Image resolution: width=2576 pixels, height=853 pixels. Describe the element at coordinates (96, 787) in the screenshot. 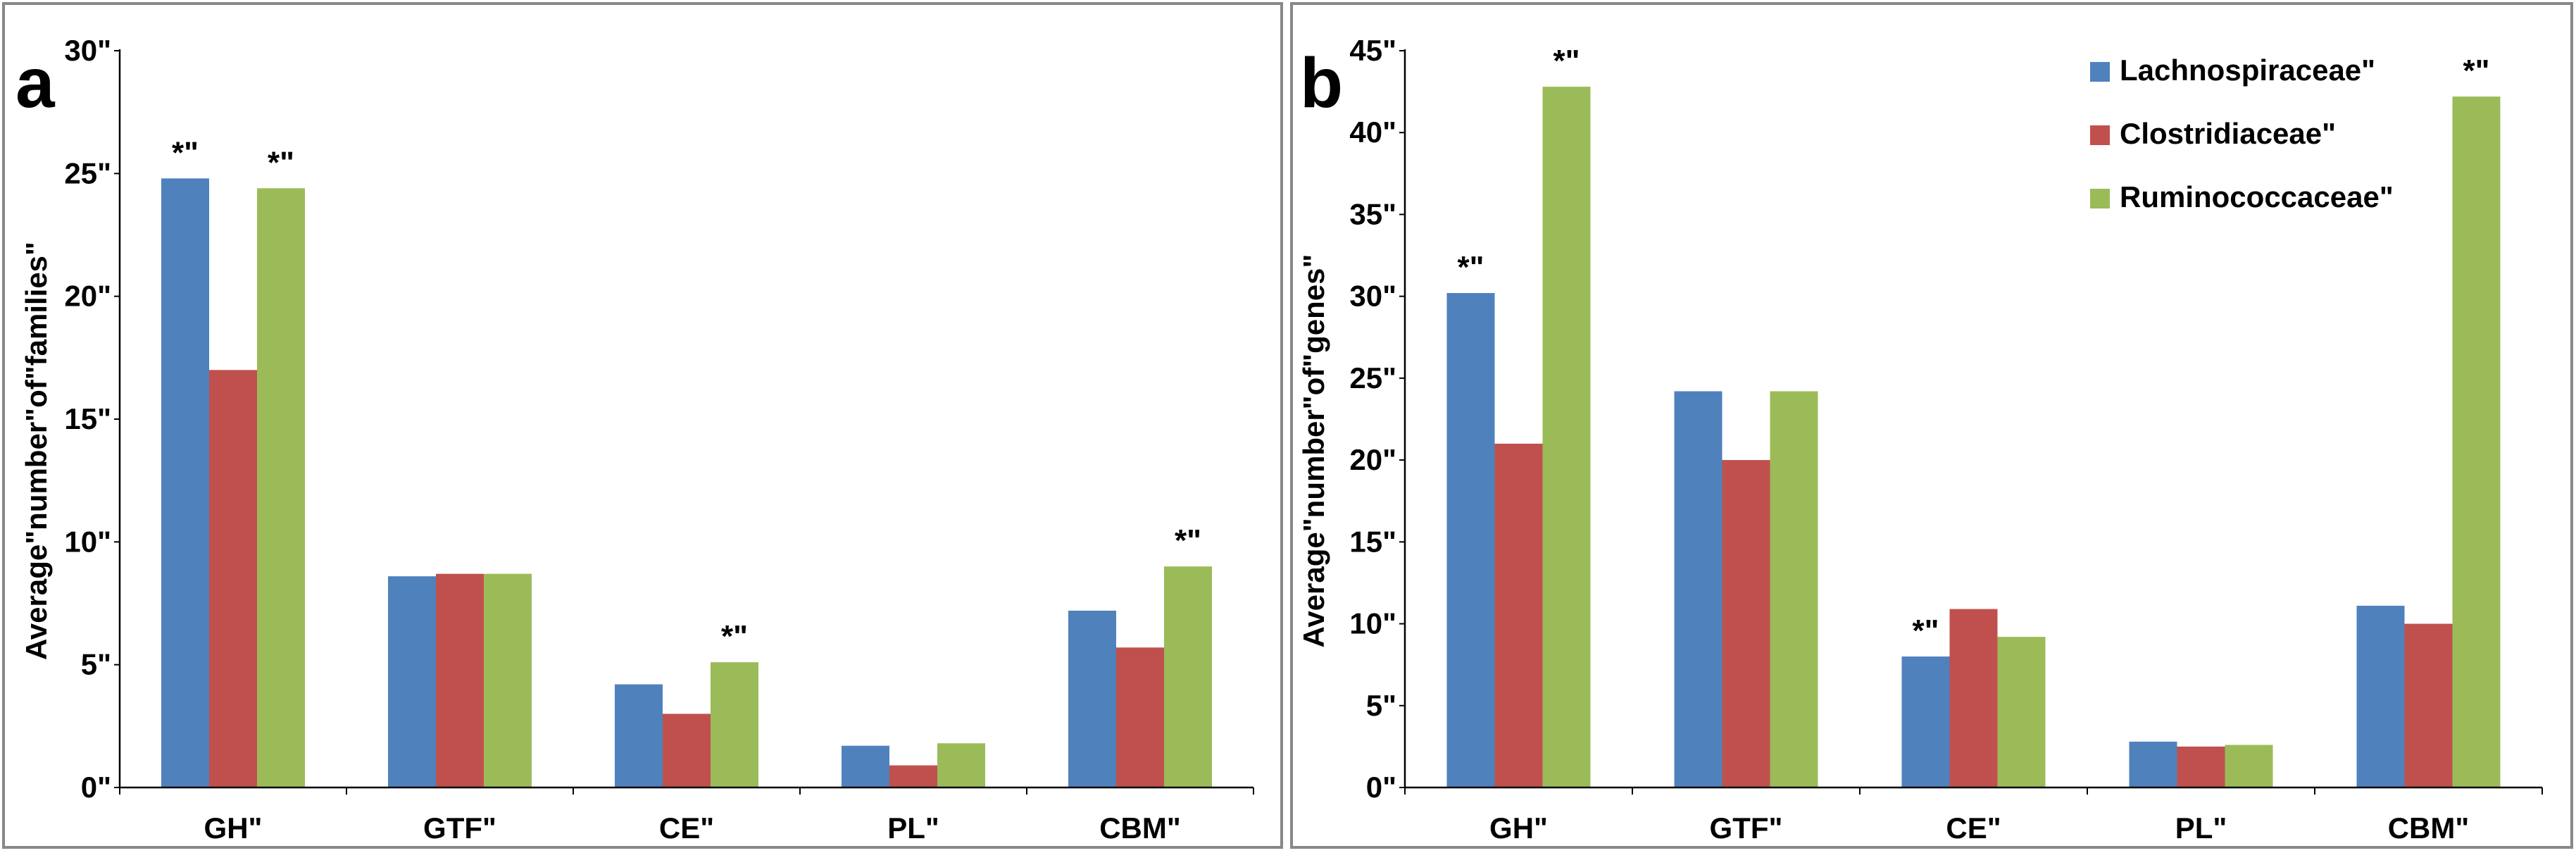

I see `panel-a-y-tick-label: 0"` at that location.